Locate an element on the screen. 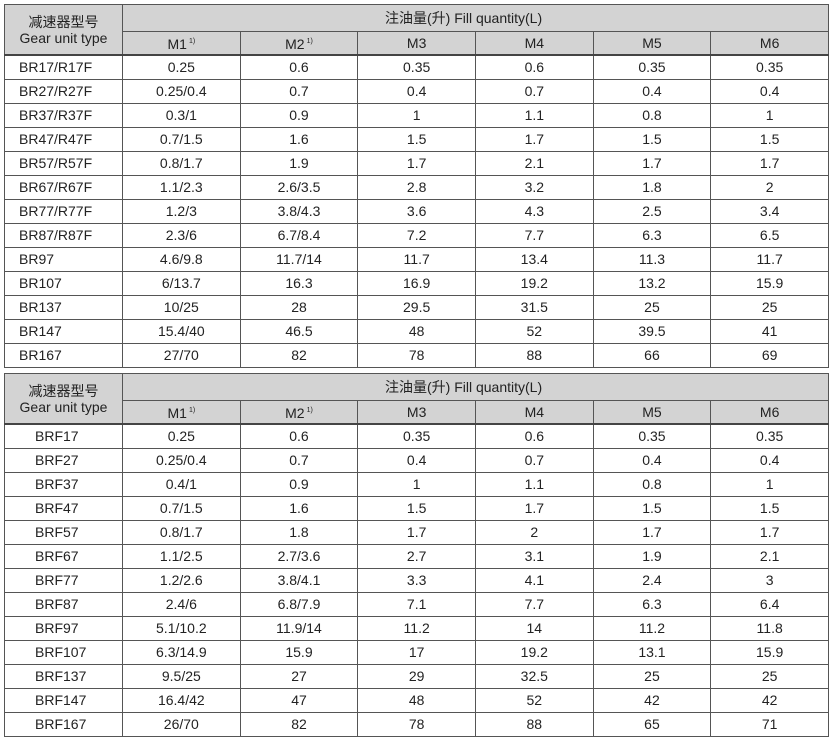  fill-quantity-cell: 25 is located at coordinates (769, 676).